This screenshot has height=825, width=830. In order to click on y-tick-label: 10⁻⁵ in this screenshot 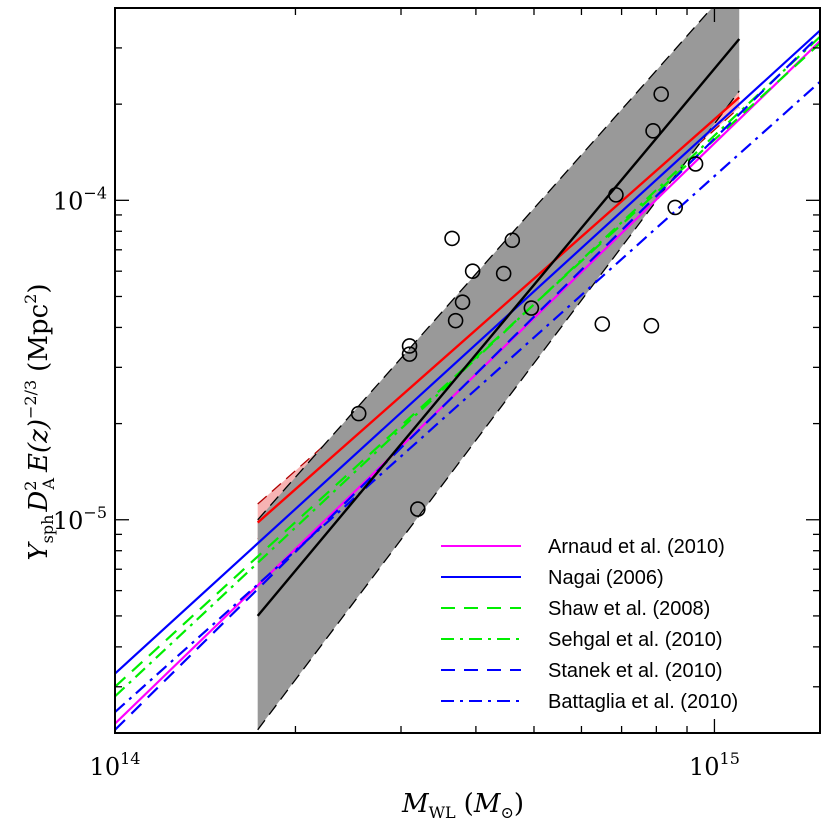, I will do `click(80, 519)`.